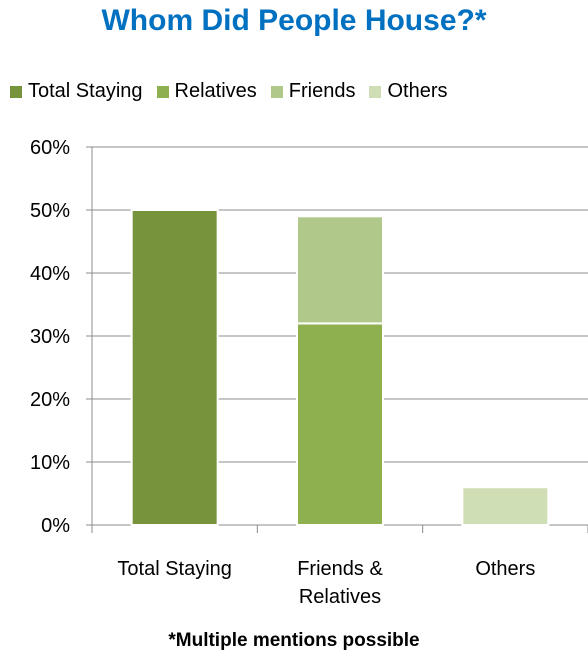  I want to click on y-tick-label: 10%, so click(50, 463).